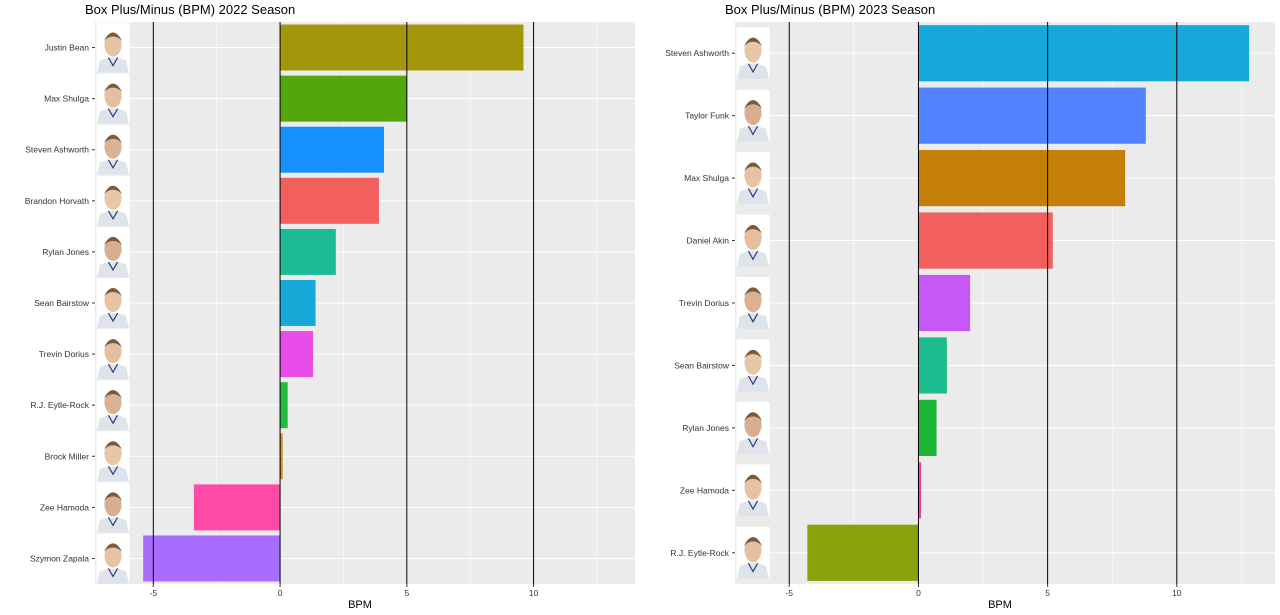 This screenshot has height=615, width=1280. Describe the element at coordinates (308, 251) in the screenshot. I see `bar-rylan-jones` at that location.